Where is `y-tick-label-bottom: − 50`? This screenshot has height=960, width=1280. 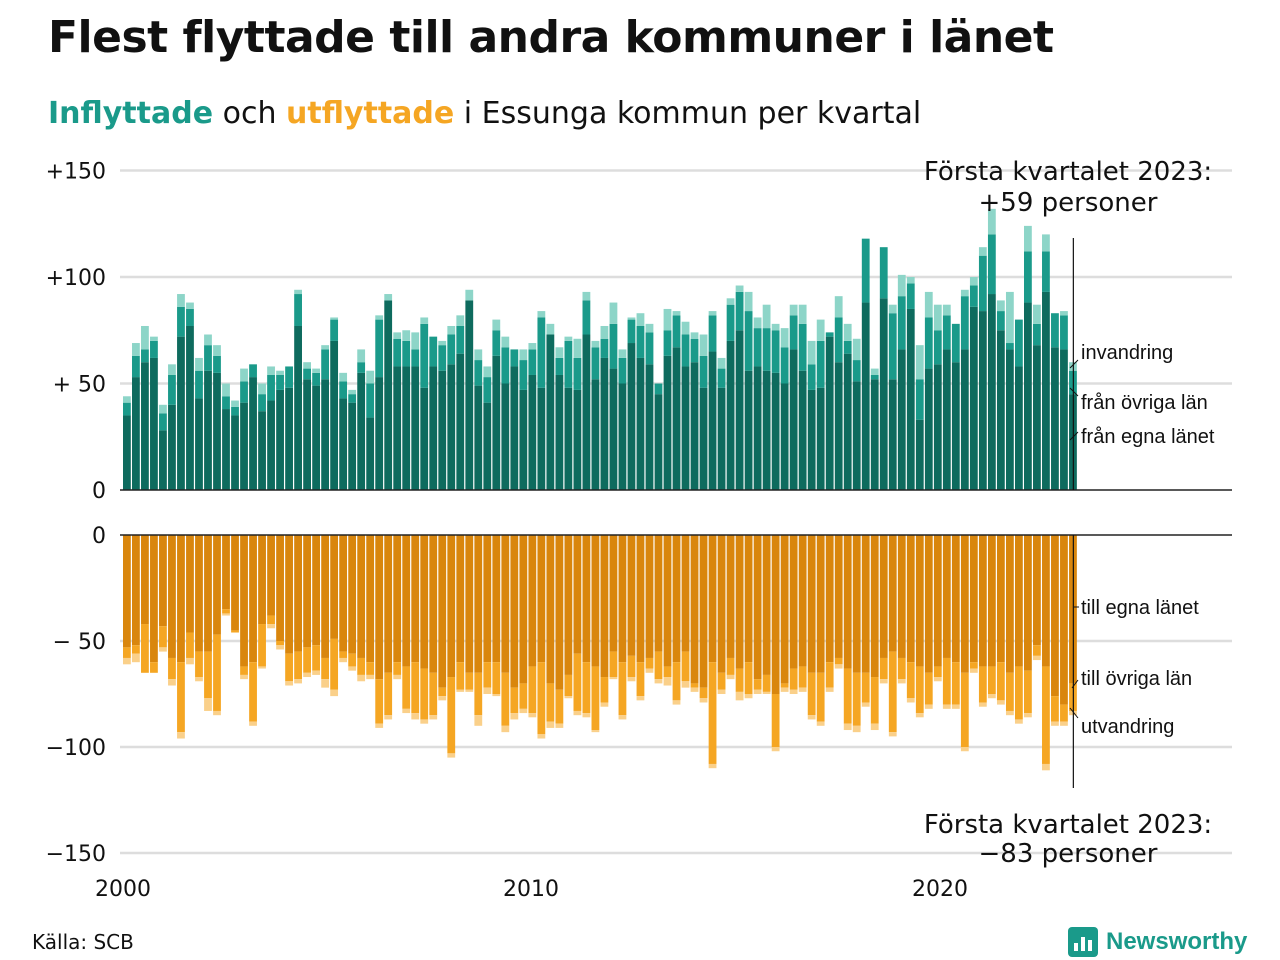
y-tick-label-bottom: − 50 is located at coordinates (79, 642).